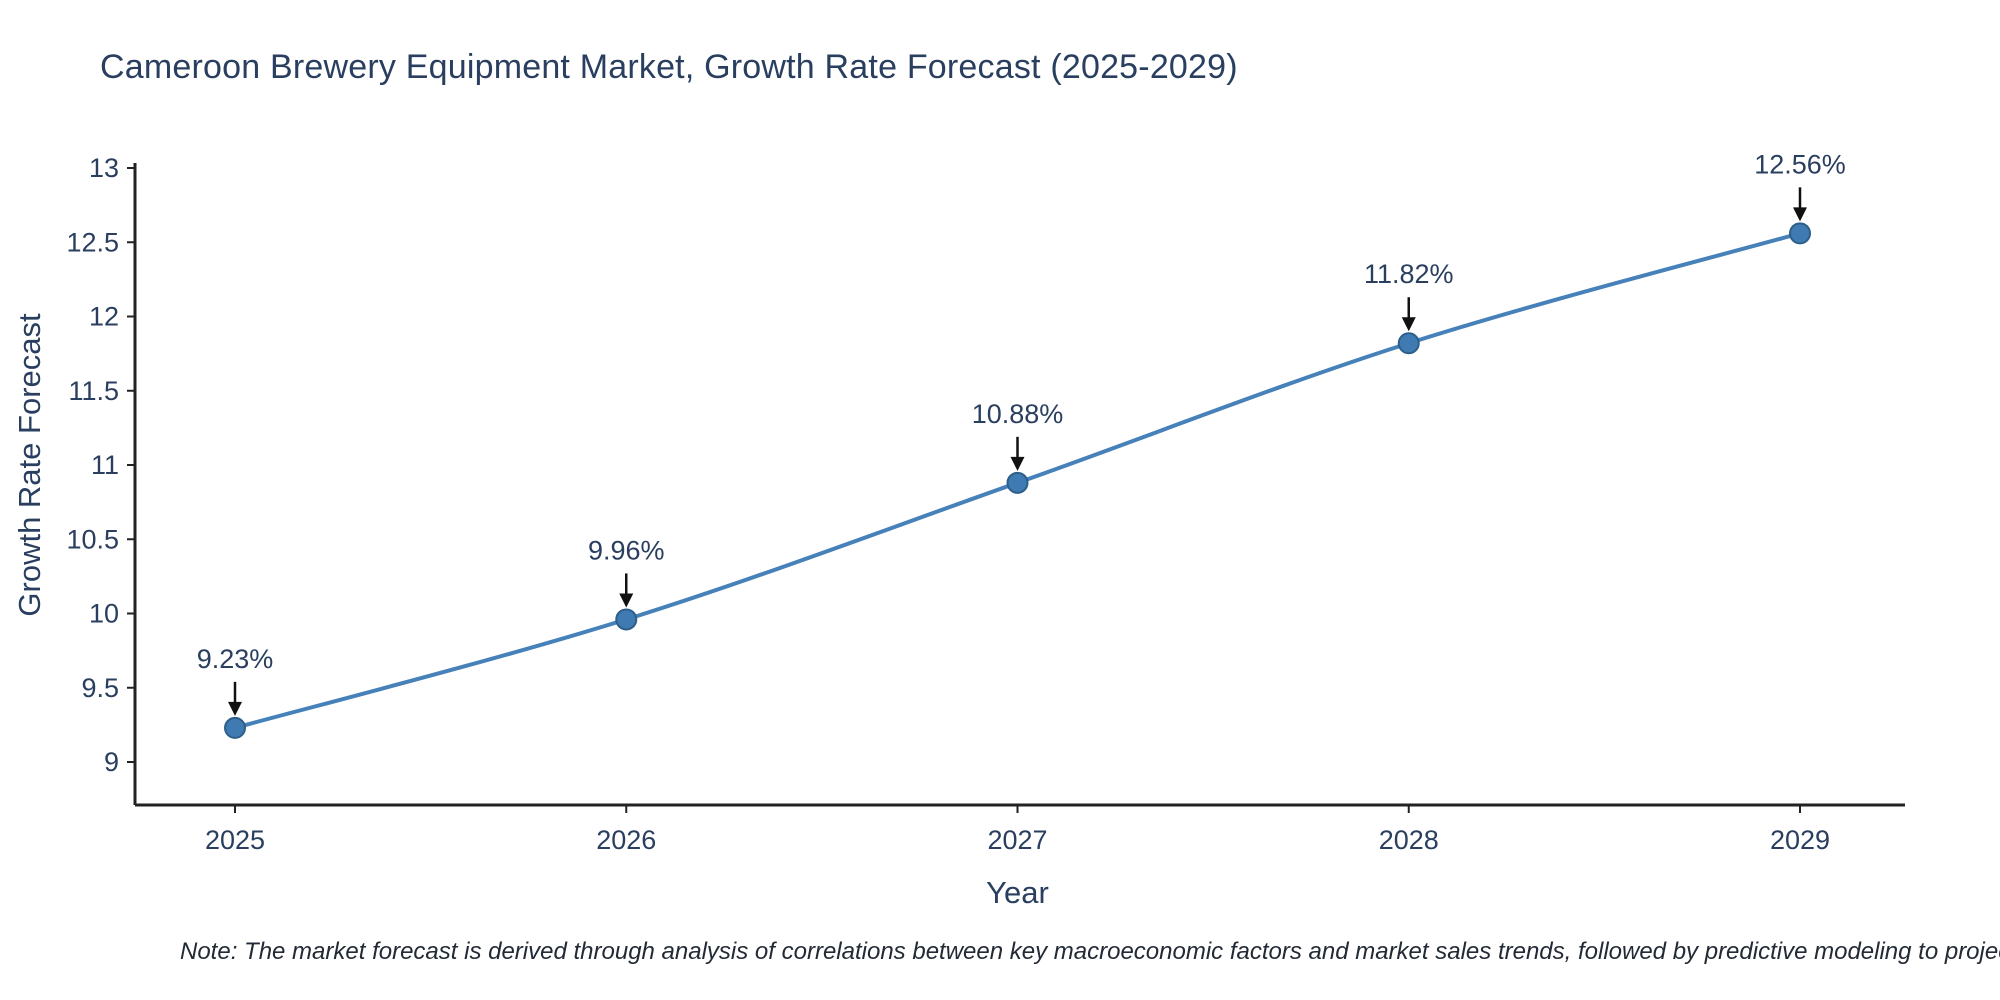  I want to click on point-annotation: 12.56%, so click(1800, 185).